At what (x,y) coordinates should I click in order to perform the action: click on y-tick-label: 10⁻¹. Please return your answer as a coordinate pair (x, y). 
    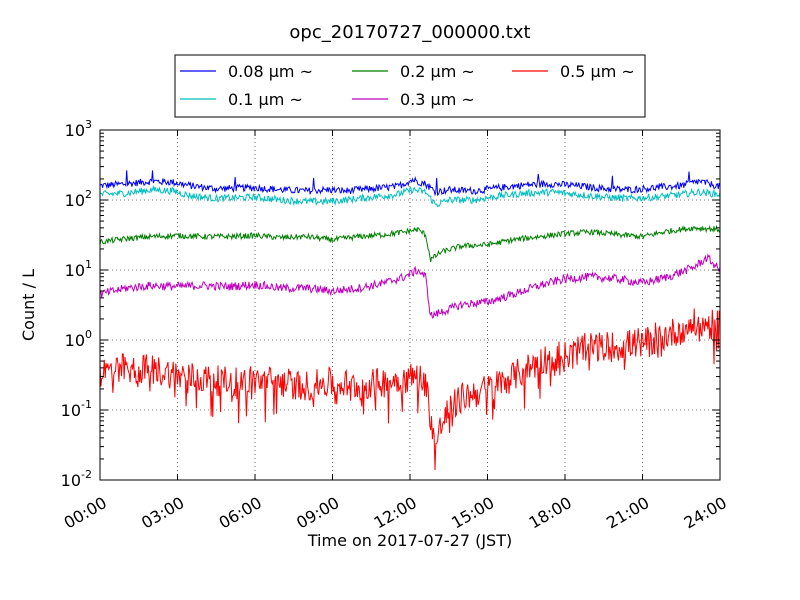
    Looking at the image, I should click on (76, 409).